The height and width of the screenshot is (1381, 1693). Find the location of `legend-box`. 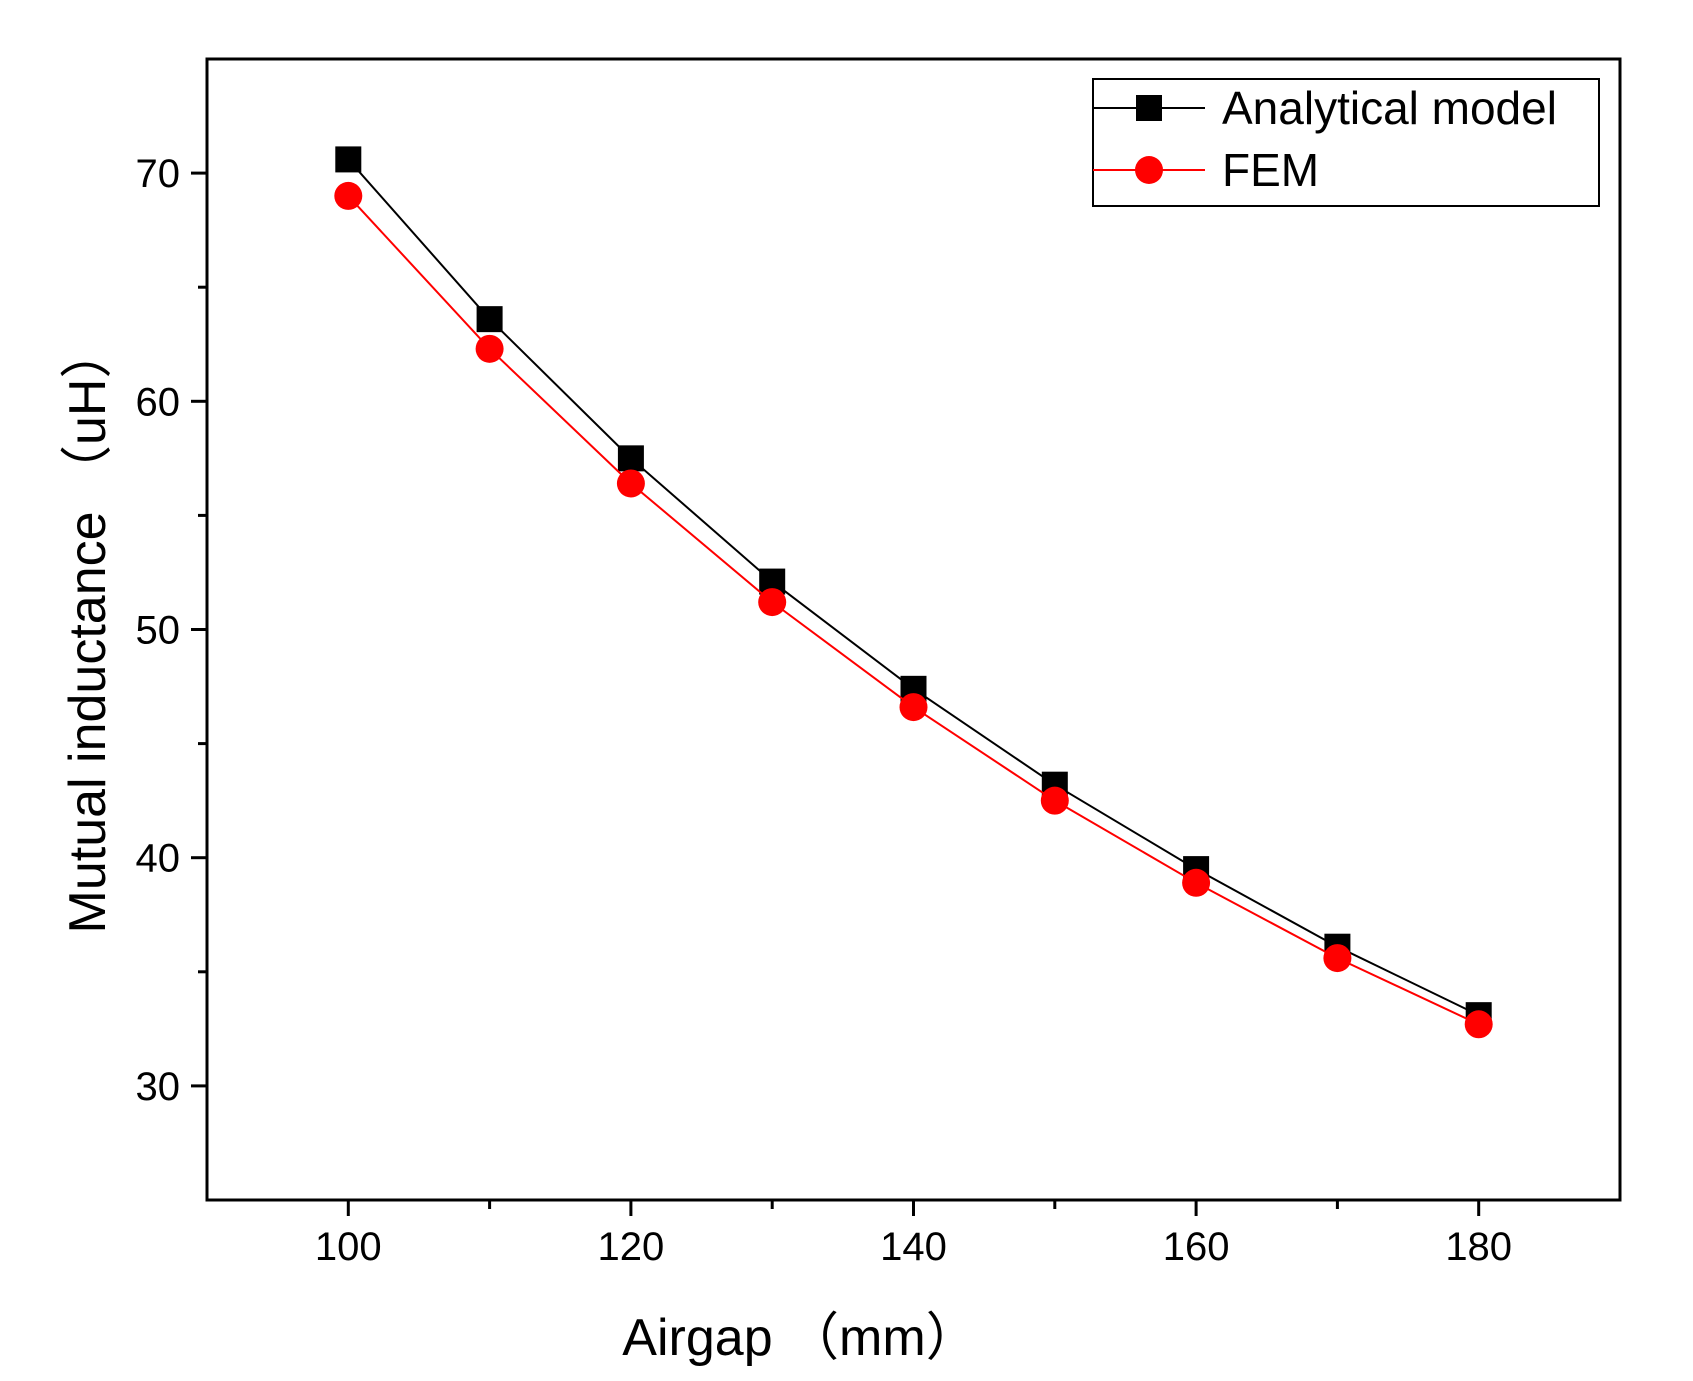

legend-box is located at coordinates (1346, 142).